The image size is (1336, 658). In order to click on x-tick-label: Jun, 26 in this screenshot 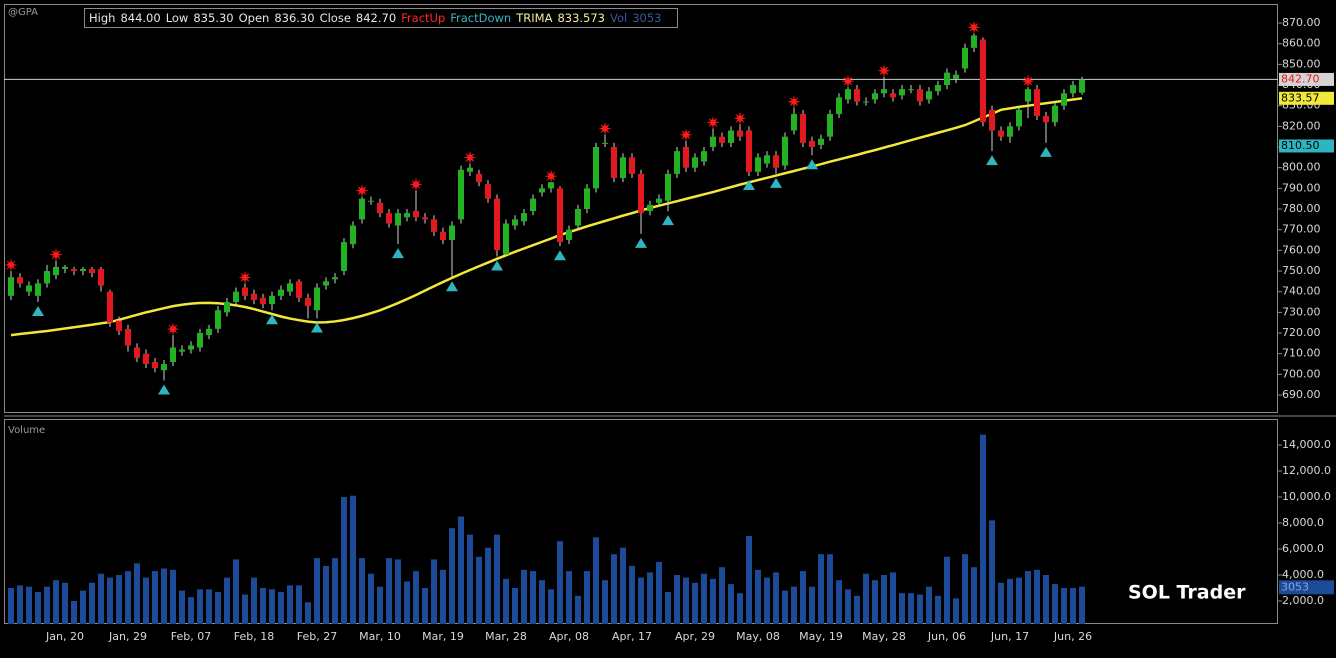, I will do `click(1072, 636)`.